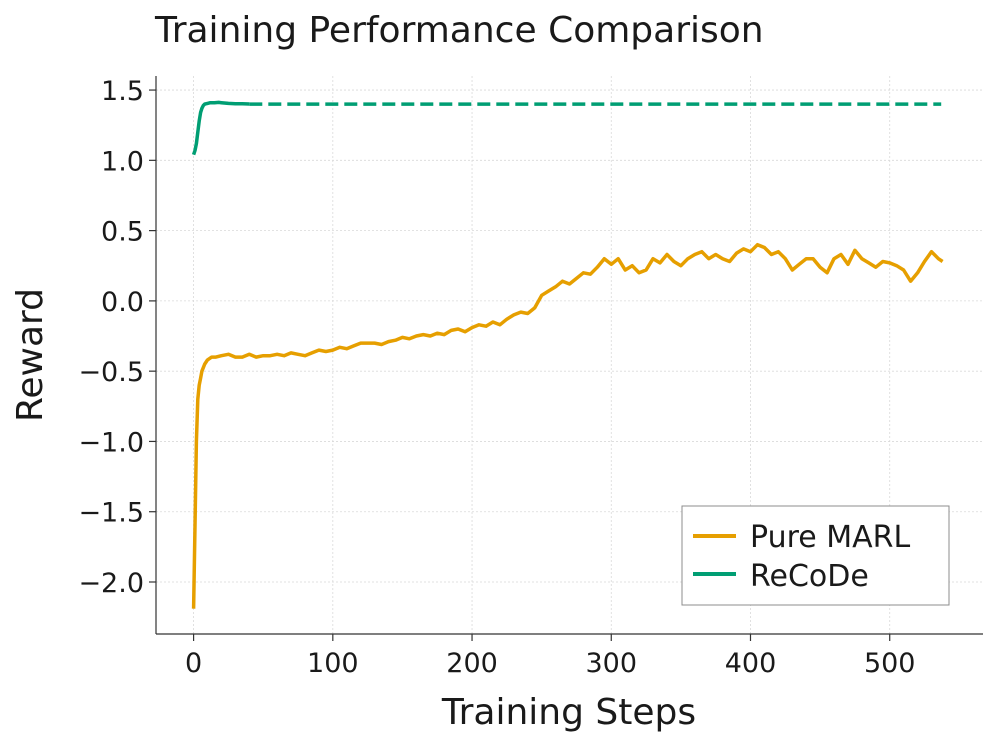 The image size is (996, 745). Describe the element at coordinates (122, 302) in the screenshot. I see `y-tick-label: 0.0` at that location.